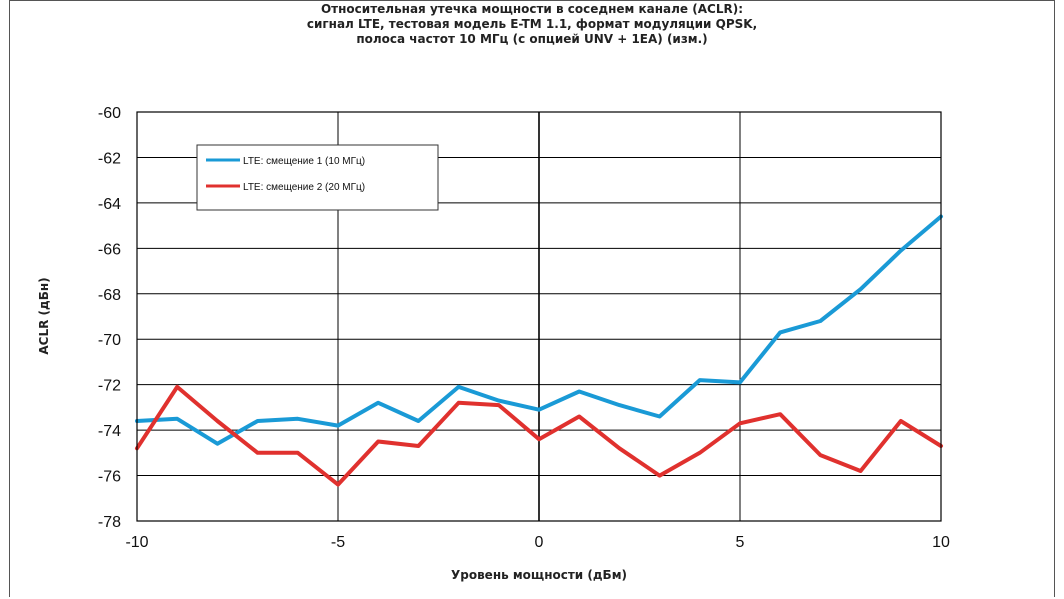  Describe the element at coordinates (109, 431) in the screenshot. I see `y-tick-label: -74` at that location.